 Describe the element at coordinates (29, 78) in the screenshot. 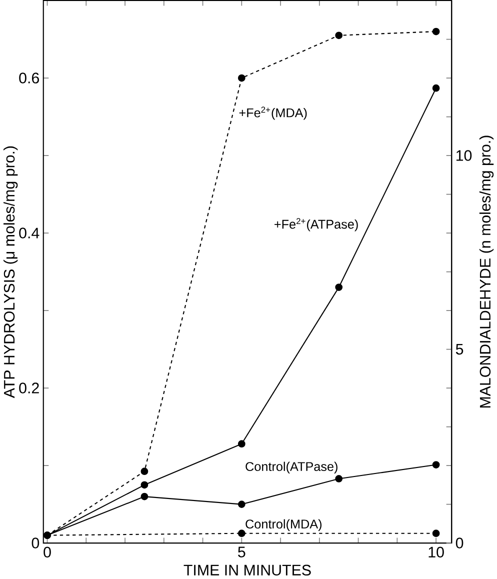

I see `y-tick-label: 0.6` at that location.